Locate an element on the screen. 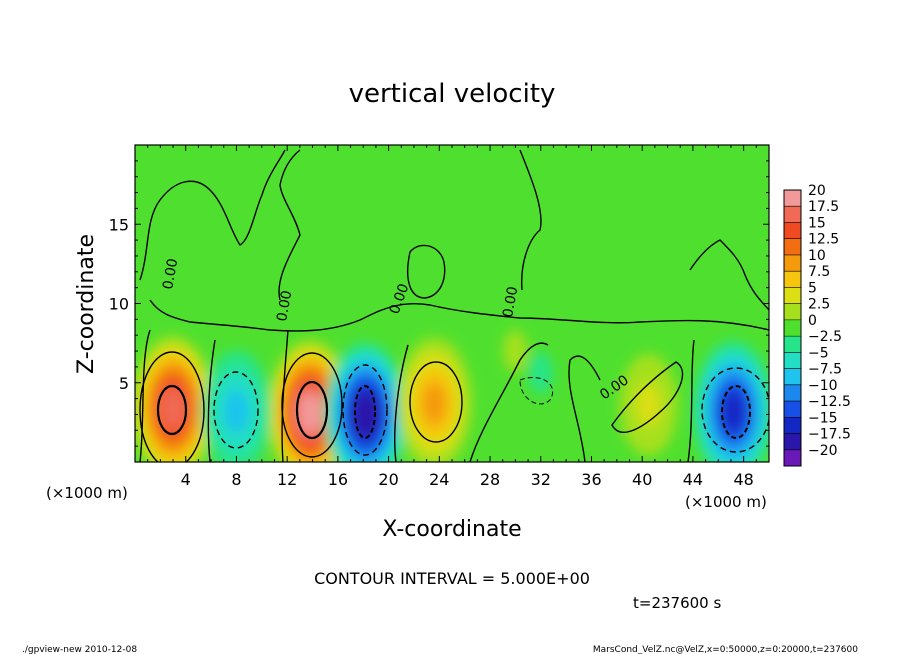 The height and width of the screenshot is (654, 904). x-tick-label: 8 is located at coordinates (236, 479).